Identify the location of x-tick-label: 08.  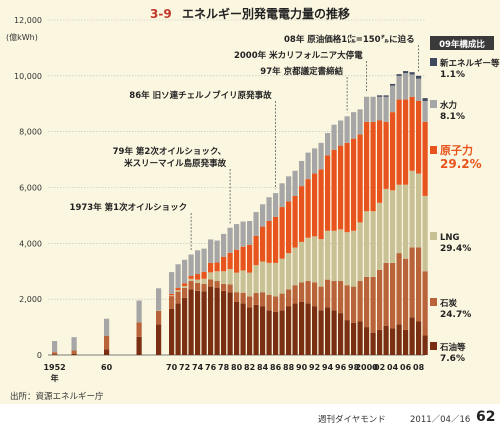
(419, 367).